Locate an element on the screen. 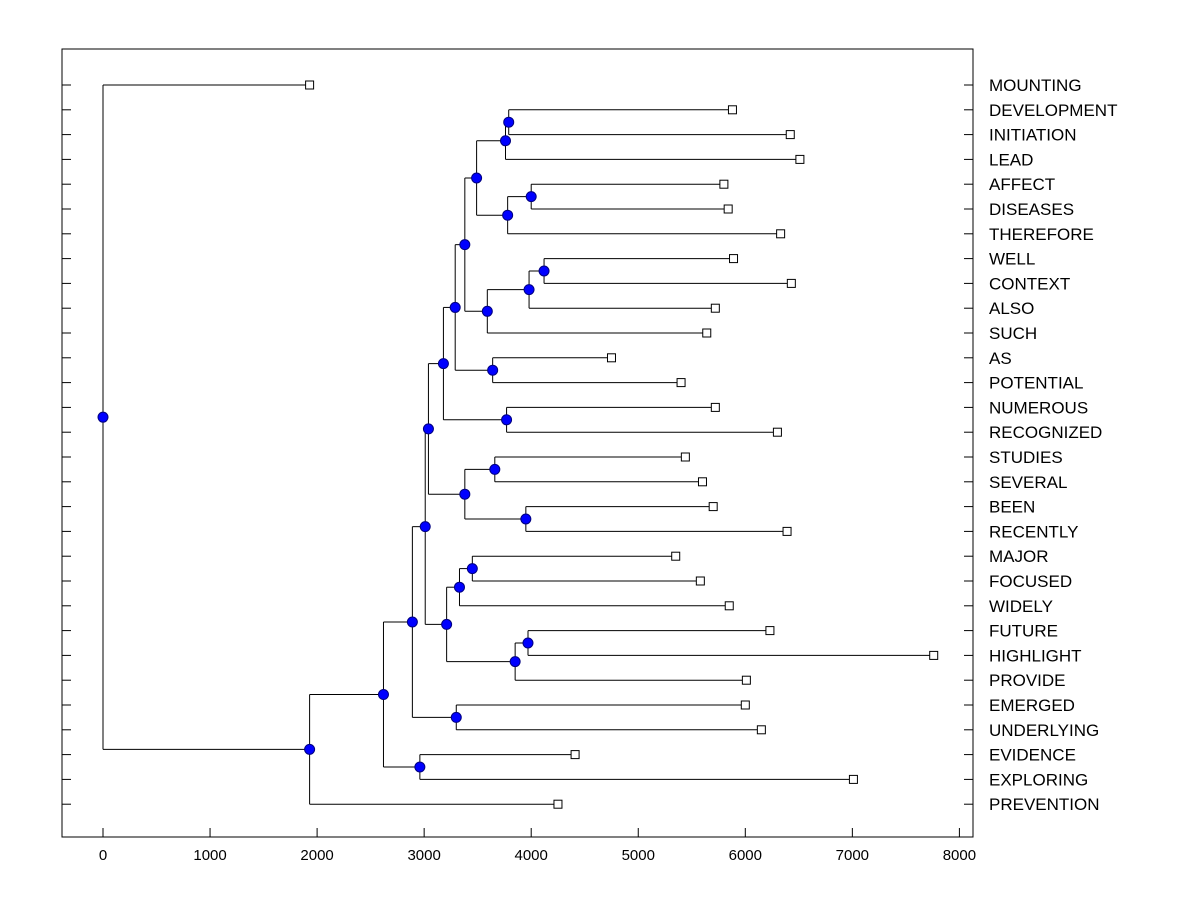  leaf-label-studies: STUDIES is located at coordinates (1026, 457).